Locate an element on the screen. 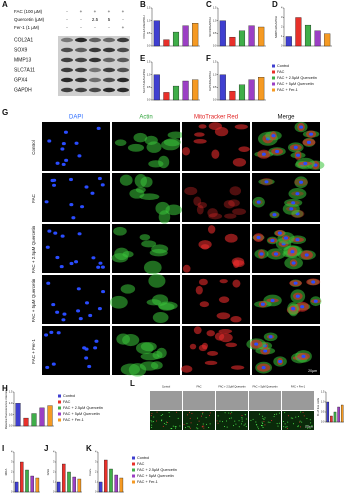  y-tick-label: 0.0 is located at coordinates (149, 100).